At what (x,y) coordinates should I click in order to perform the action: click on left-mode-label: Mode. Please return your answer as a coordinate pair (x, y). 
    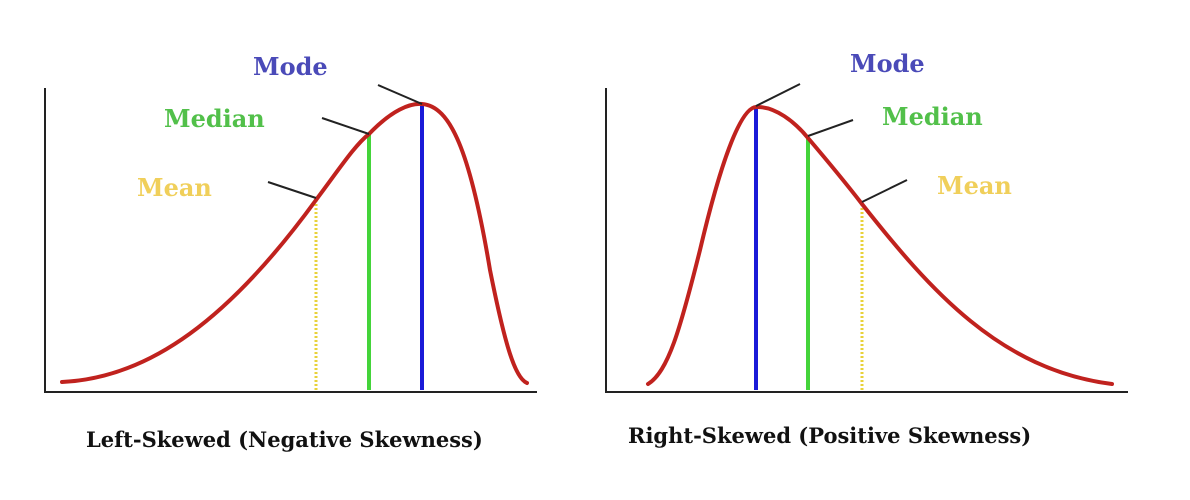
    Looking at the image, I should click on (290, 66).